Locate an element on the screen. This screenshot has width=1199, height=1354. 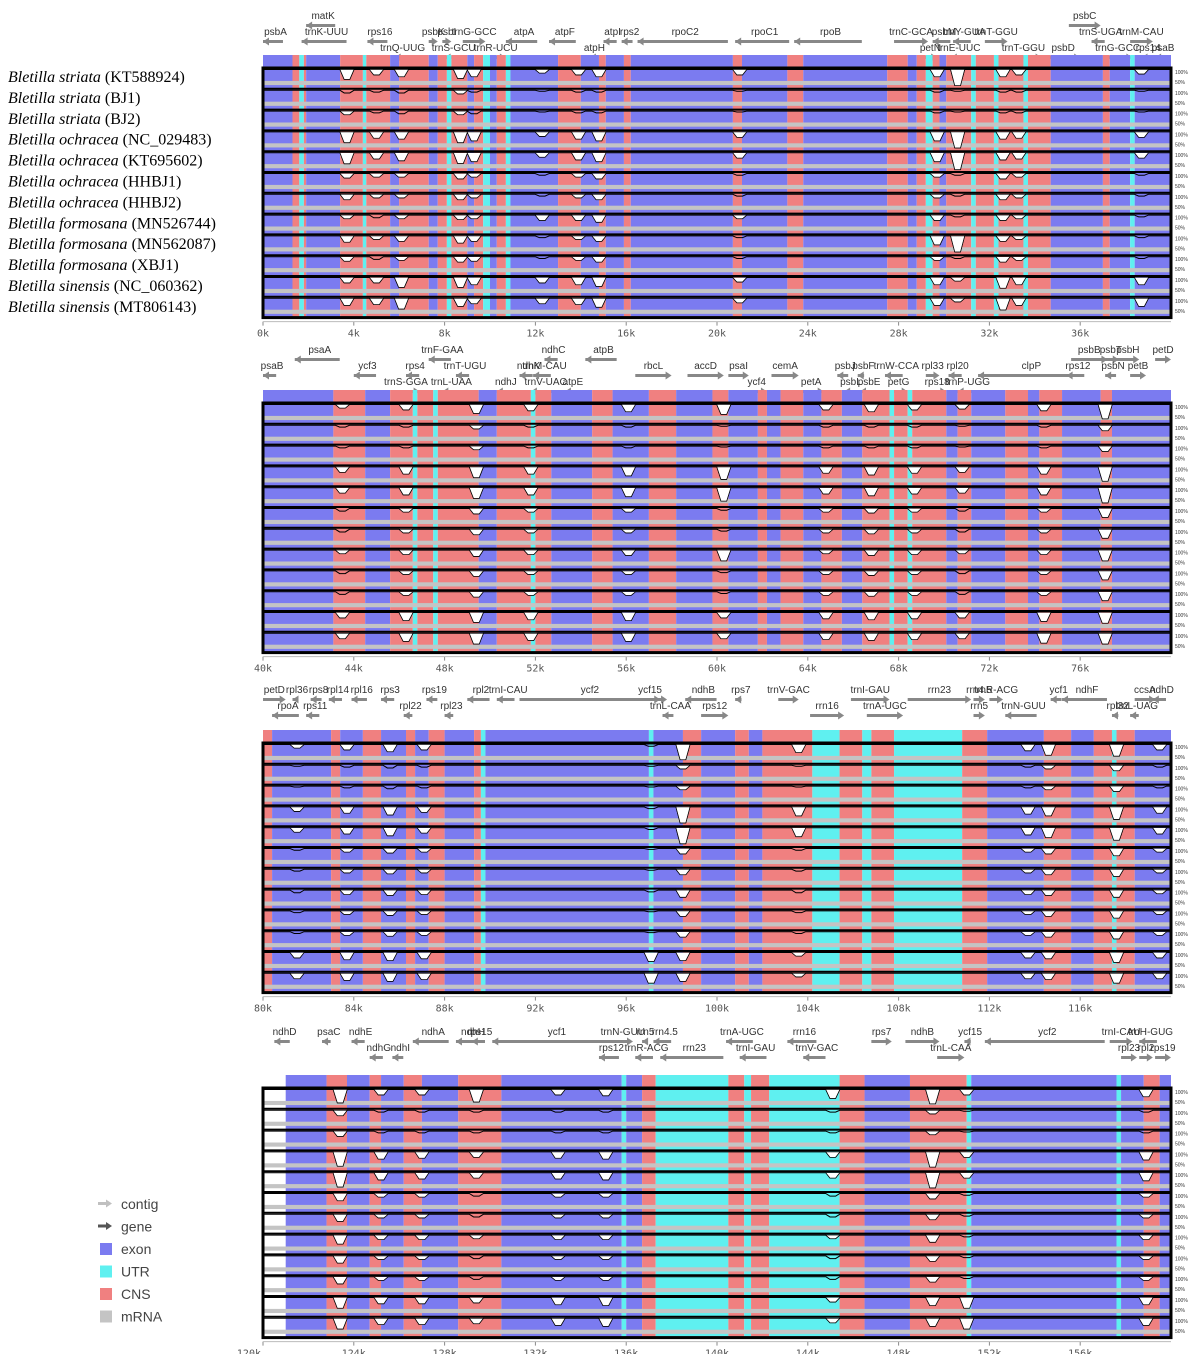
x-tick-label: 112k is located at coordinates (989, 1009).